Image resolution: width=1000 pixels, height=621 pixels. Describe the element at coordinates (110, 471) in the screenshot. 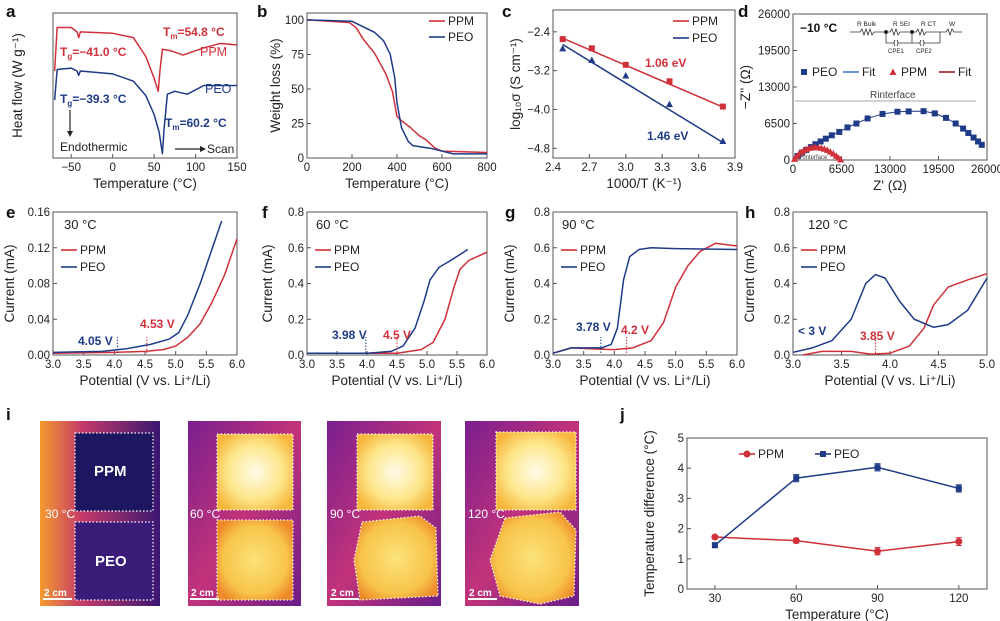

I see `ppm-sample-label: PPM` at that location.